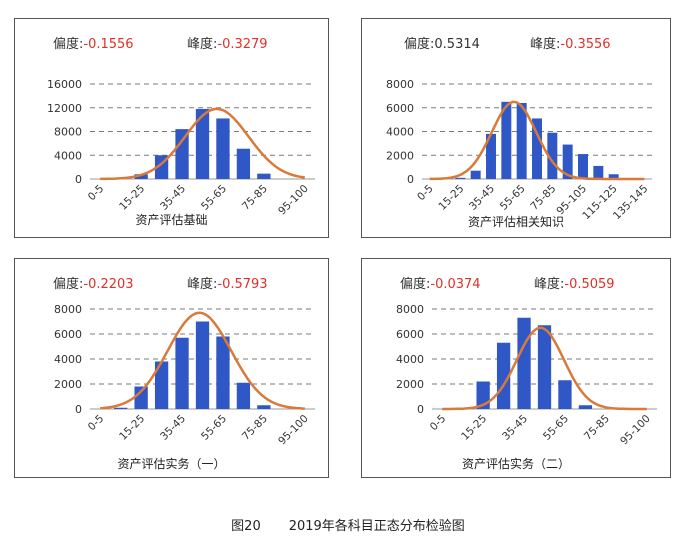  I want to click on chart-title: 资产评估实务（一）, so click(171, 464).